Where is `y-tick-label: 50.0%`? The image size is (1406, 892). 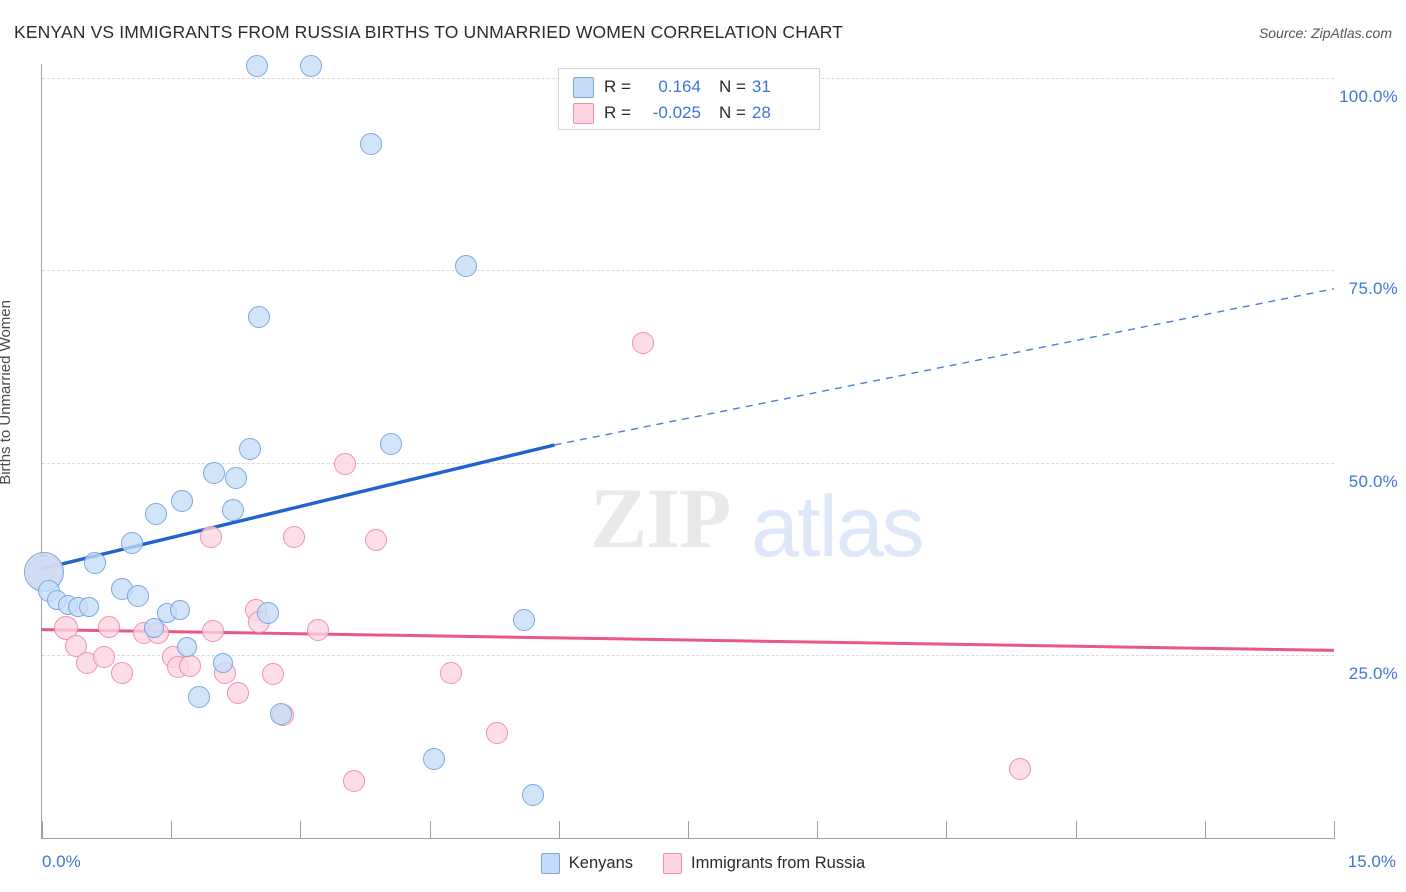 y-tick-label: 50.0% is located at coordinates (1373, 481).